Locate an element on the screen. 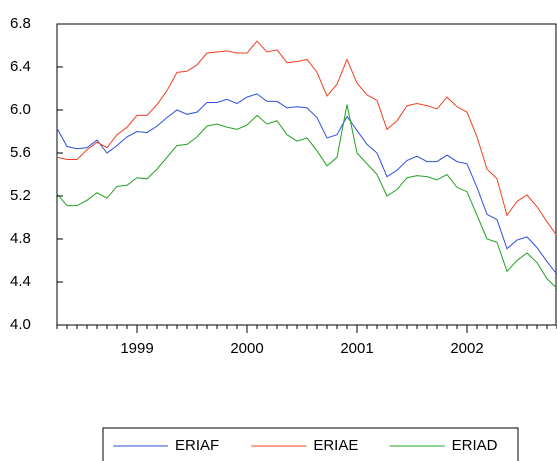 The height and width of the screenshot is (461, 557). x-tick-label: 1999 is located at coordinates (136, 348).